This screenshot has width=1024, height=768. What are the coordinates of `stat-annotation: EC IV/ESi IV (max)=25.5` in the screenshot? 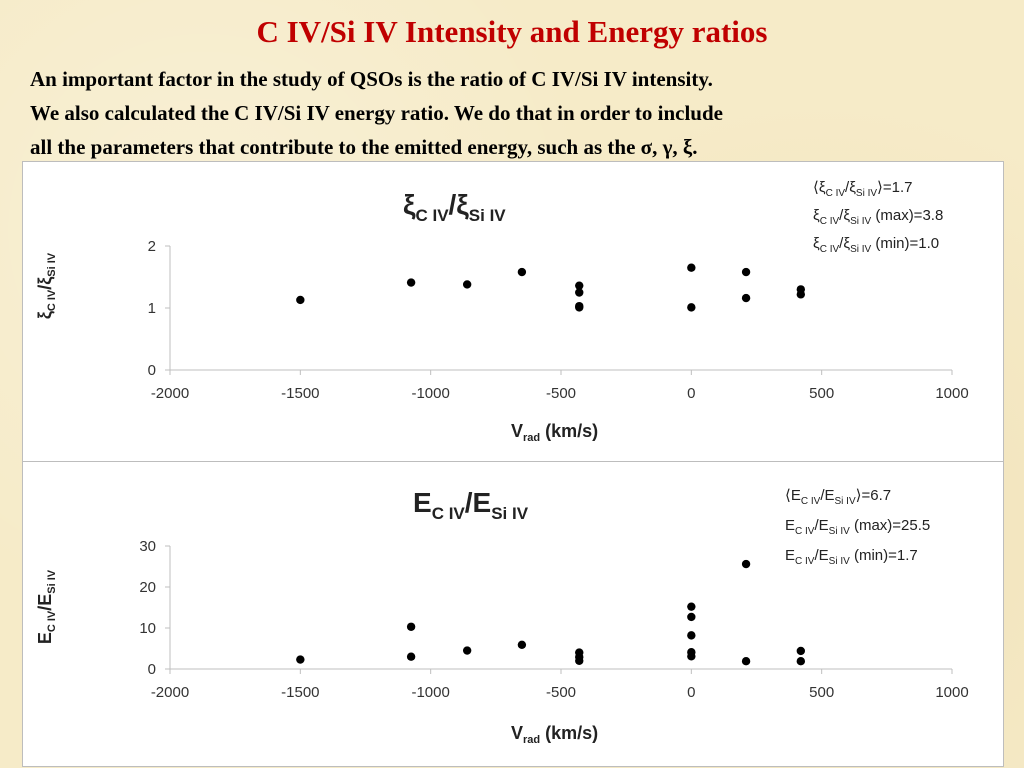 It's located at (857, 527).